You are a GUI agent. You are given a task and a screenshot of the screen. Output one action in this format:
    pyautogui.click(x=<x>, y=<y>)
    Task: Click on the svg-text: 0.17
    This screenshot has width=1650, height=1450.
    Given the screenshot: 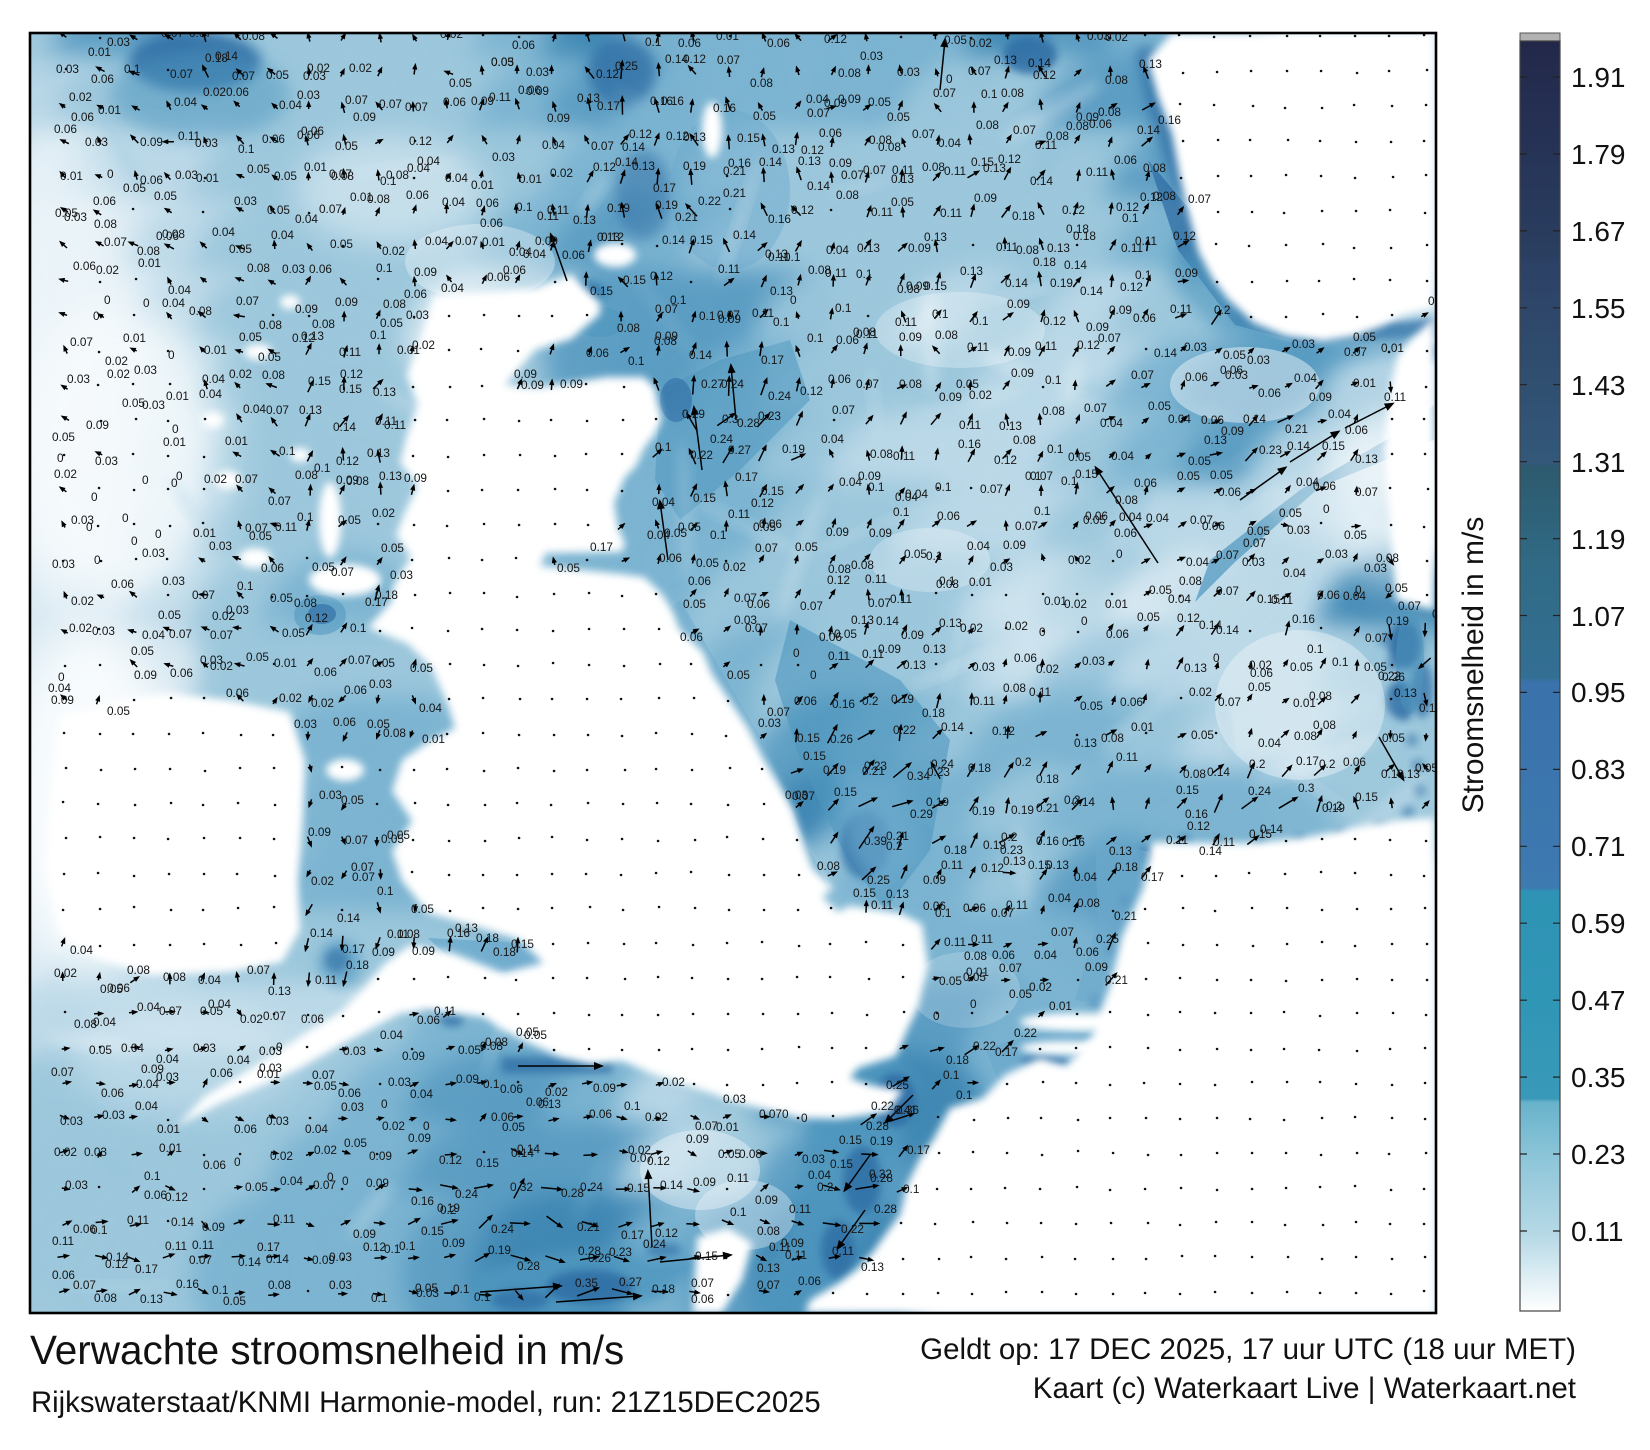 What is the action you would take?
    pyautogui.click(x=601, y=547)
    